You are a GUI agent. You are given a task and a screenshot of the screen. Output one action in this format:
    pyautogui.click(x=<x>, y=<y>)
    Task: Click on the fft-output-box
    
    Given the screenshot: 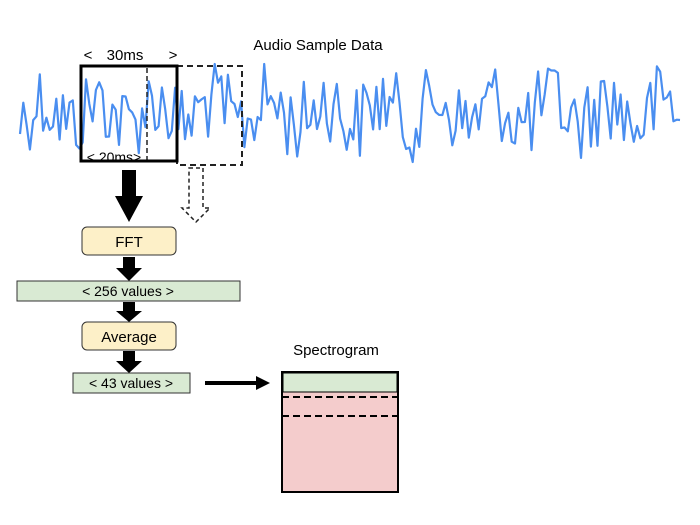 What is the action you would take?
    pyautogui.click(x=128, y=291)
    